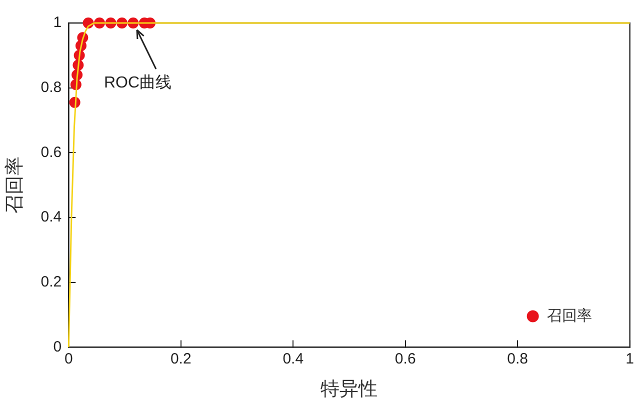 This screenshot has width=644, height=403. What do you see at coordinates (57, 23) in the screenshot?
I see `y-tick-label: 1` at bounding box center [57, 23].